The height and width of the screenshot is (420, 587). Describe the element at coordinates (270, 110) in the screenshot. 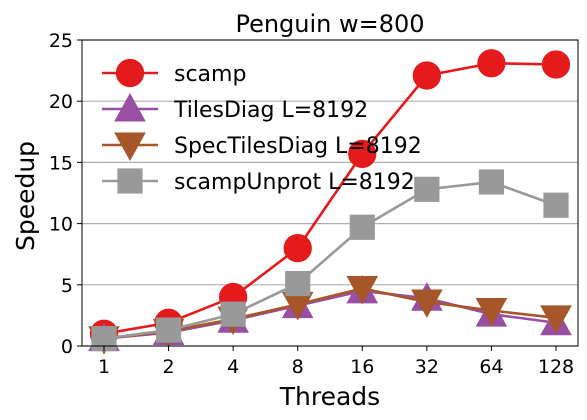

I see `legend-label-tilesdiag-l-8192: TilesDiag L=8192` at that location.